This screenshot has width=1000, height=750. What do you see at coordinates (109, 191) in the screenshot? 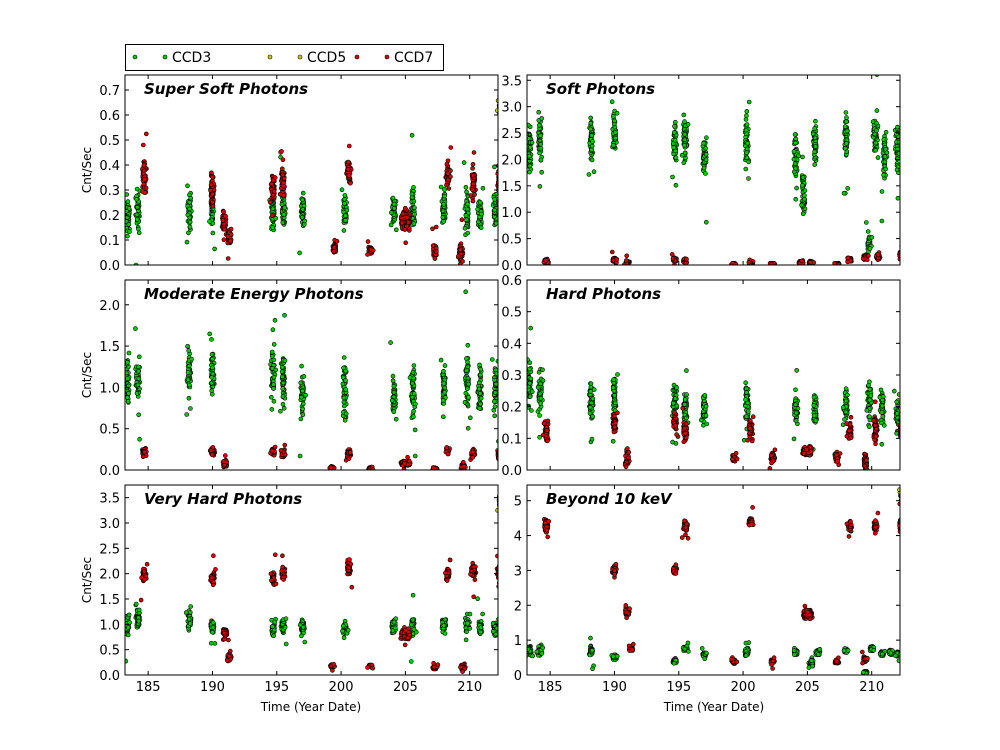
I see `y-tick-label: 0.3` at bounding box center [109, 191].